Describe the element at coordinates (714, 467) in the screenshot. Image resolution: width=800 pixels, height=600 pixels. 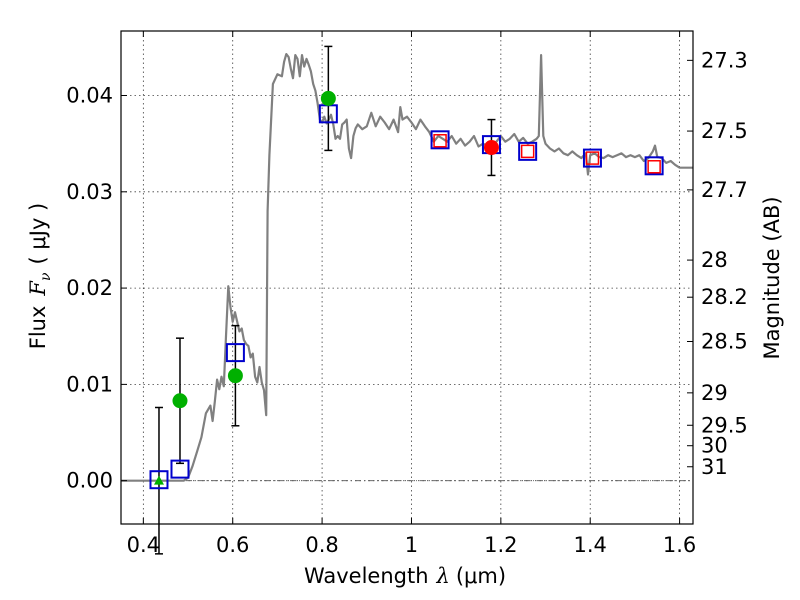
I see `y2-tick-label: 31` at that location.